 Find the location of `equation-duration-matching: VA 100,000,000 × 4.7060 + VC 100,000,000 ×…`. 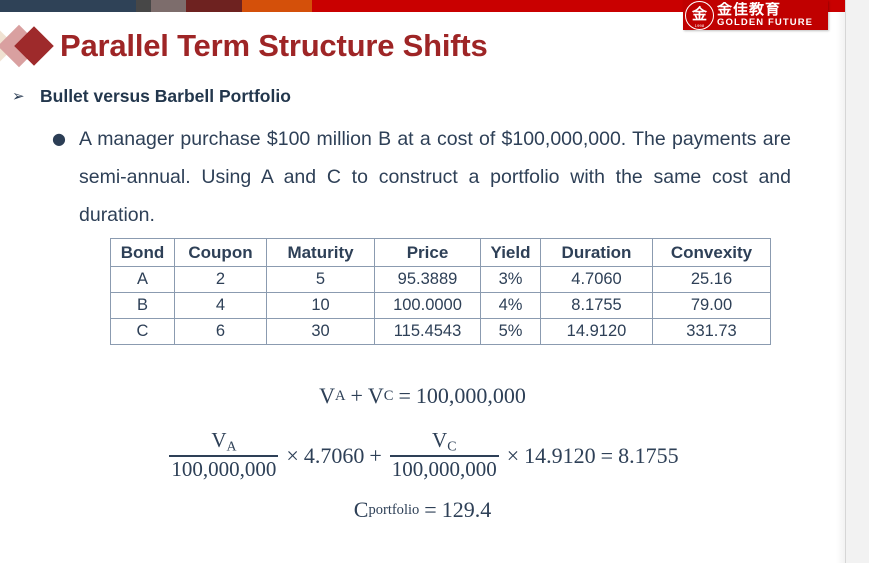

equation-duration-matching: VA 100,000,000 × 4.7060 + VC 100,000,000 ×… is located at coordinates (422, 455).